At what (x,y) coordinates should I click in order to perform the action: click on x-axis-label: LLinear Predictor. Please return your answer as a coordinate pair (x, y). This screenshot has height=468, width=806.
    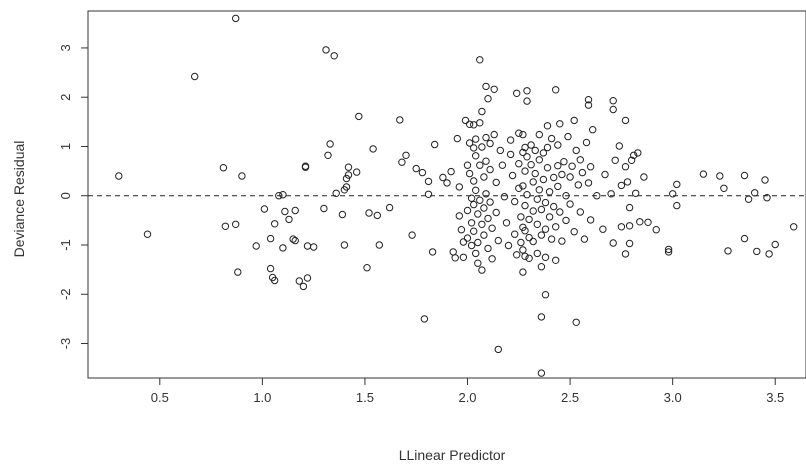
    Looking at the image, I should click on (452, 455).